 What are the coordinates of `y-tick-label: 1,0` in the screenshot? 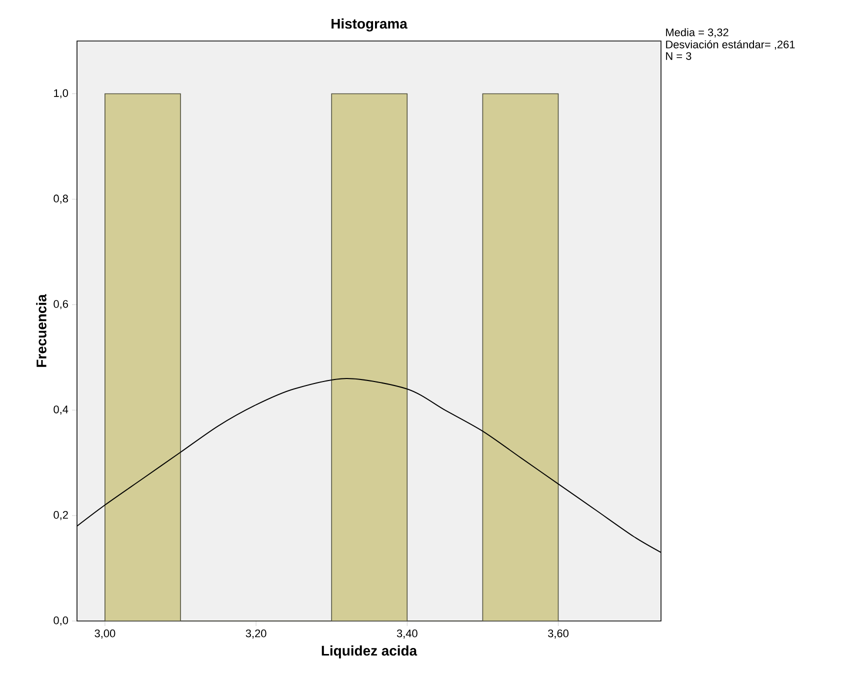 It's located at (61, 93).